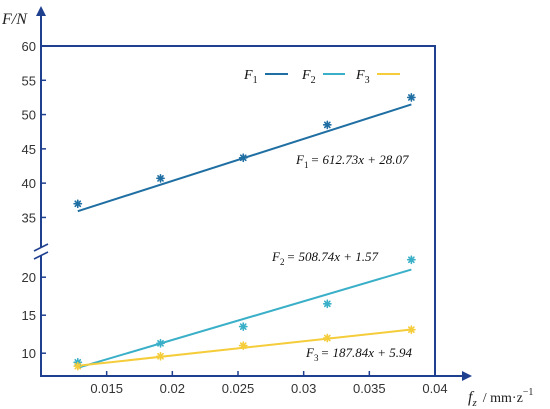  I want to click on y-tick-label-lower-10: 10, so click(29, 353).